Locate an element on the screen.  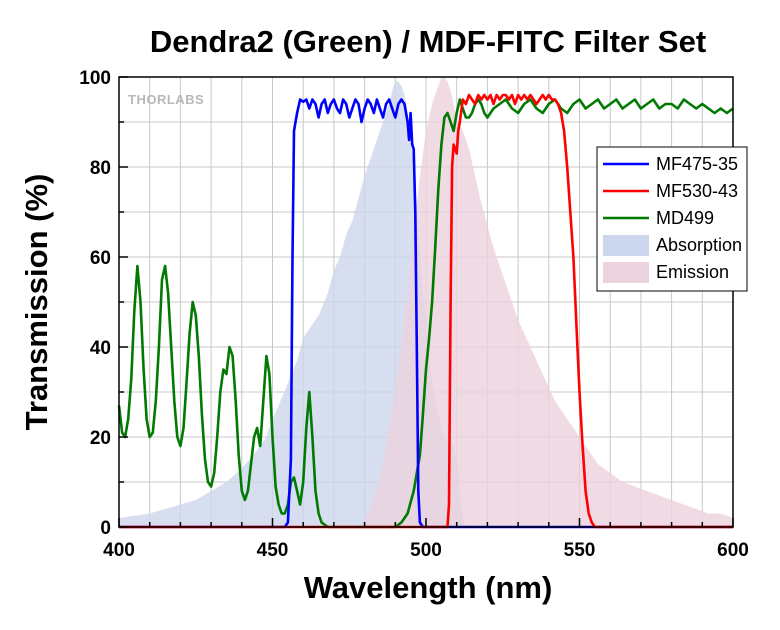
chart-title: Dendra2 (Green) / MDF-FITC Filter Set is located at coordinates (428, 41).